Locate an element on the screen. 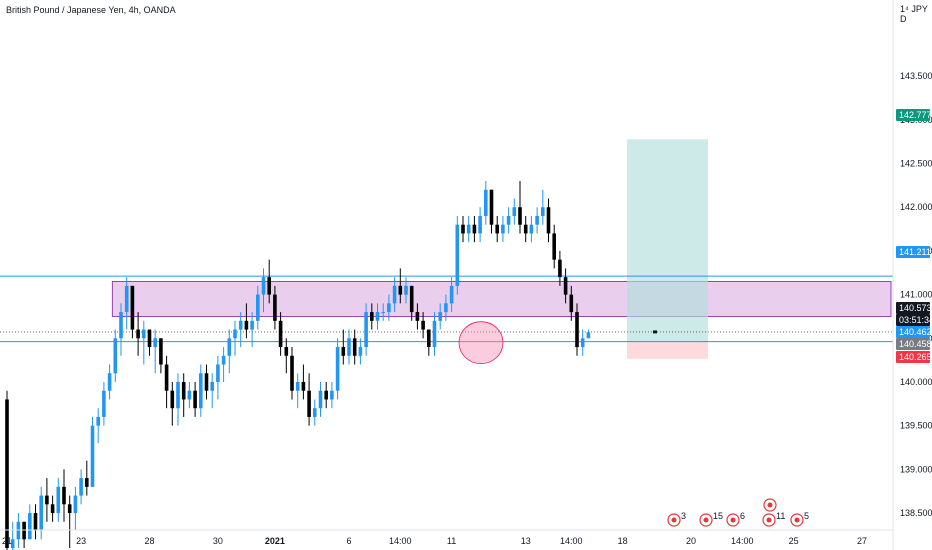 The image size is (932, 550). x-tick-label: 27 is located at coordinates (862, 541).